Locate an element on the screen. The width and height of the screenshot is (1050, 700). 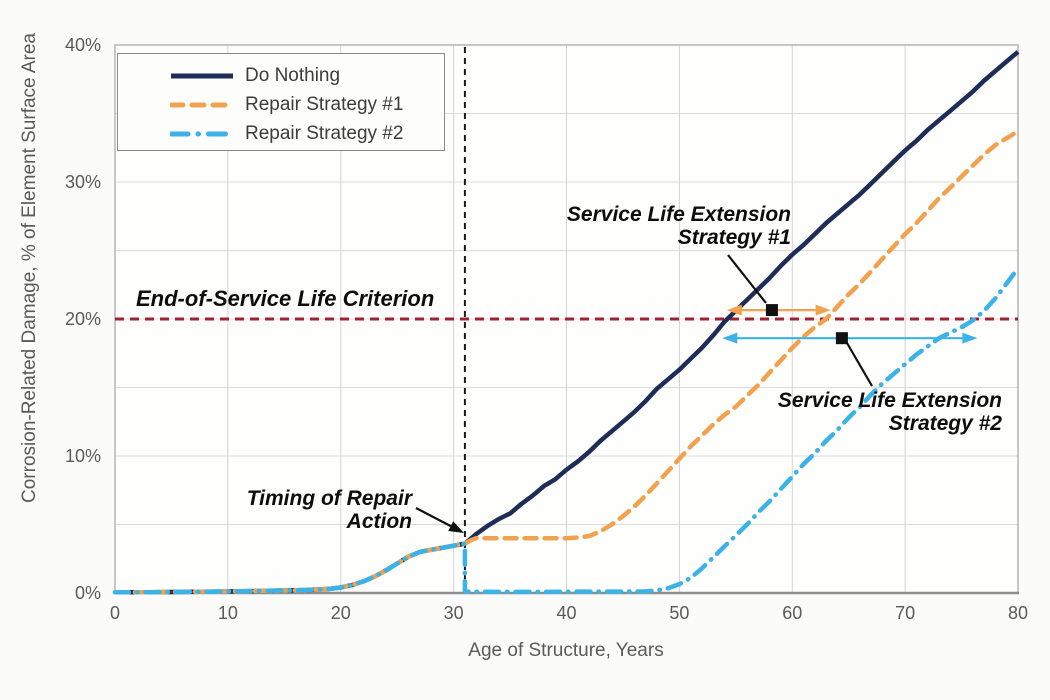
legend-item-do-nothing: Do Nothing is located at coordinates (307, 75).